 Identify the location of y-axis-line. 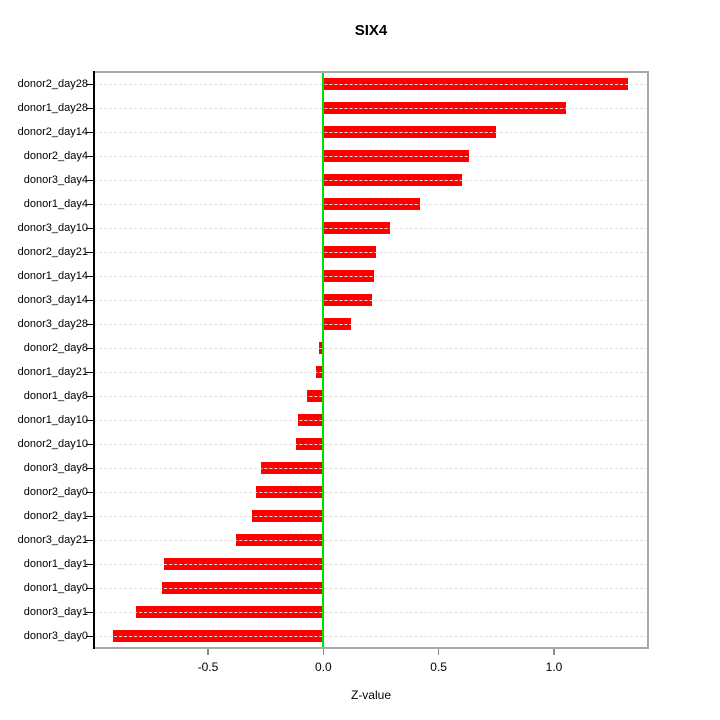
(94, 360).